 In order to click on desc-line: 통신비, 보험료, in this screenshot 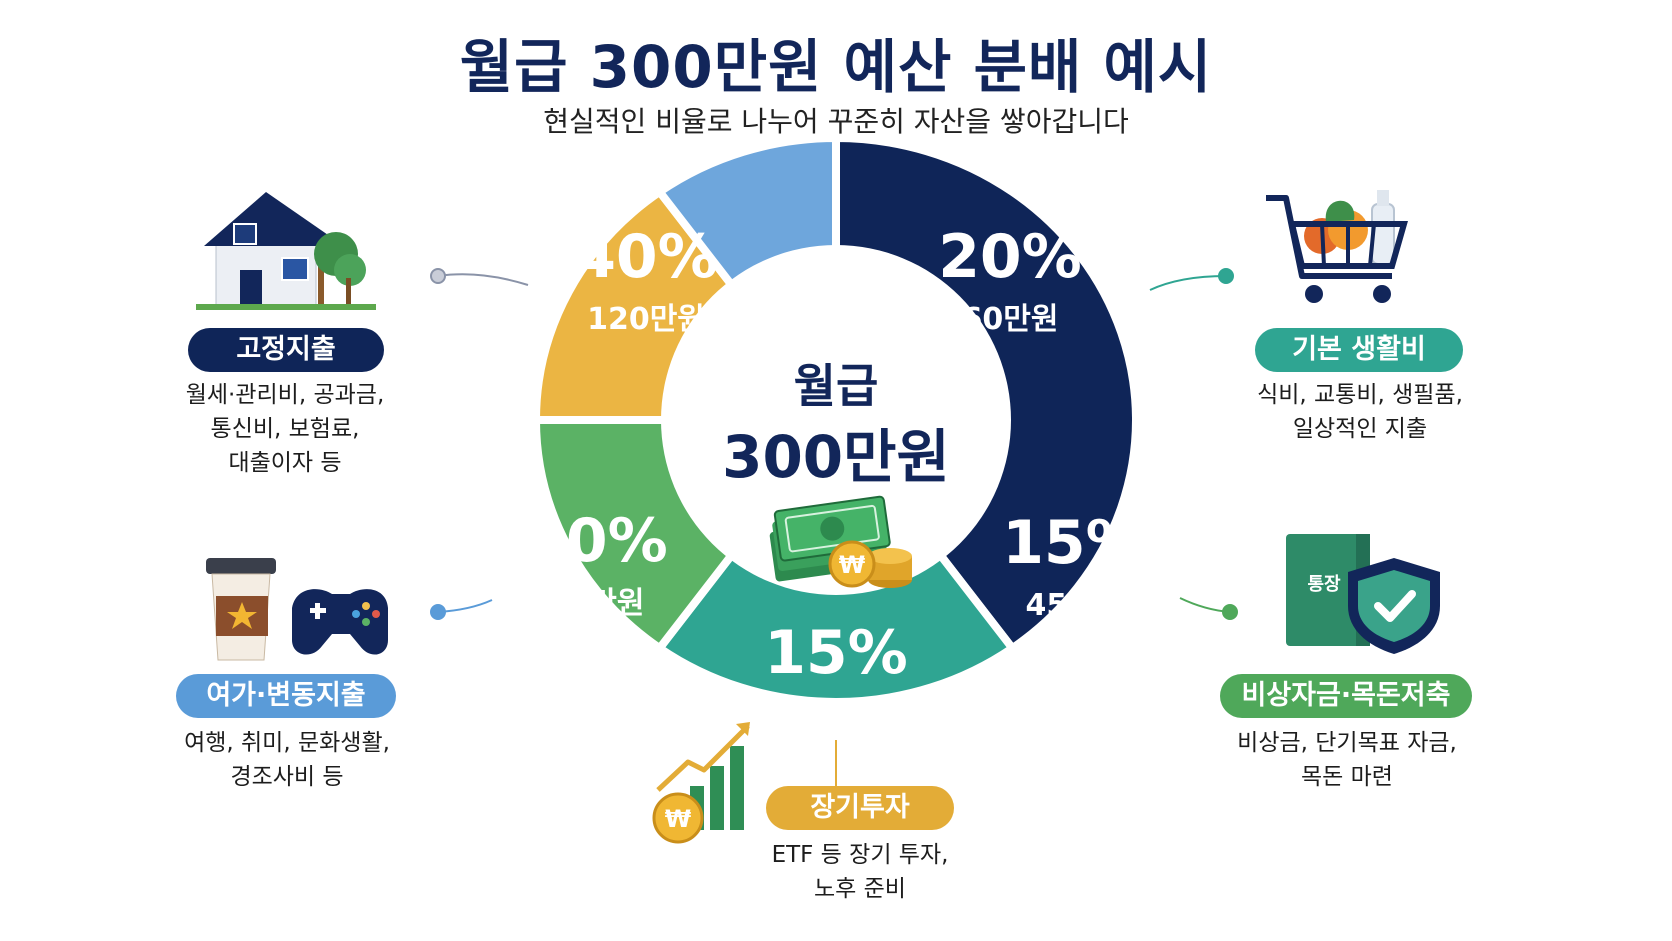, I will do `click(285, 429)`.